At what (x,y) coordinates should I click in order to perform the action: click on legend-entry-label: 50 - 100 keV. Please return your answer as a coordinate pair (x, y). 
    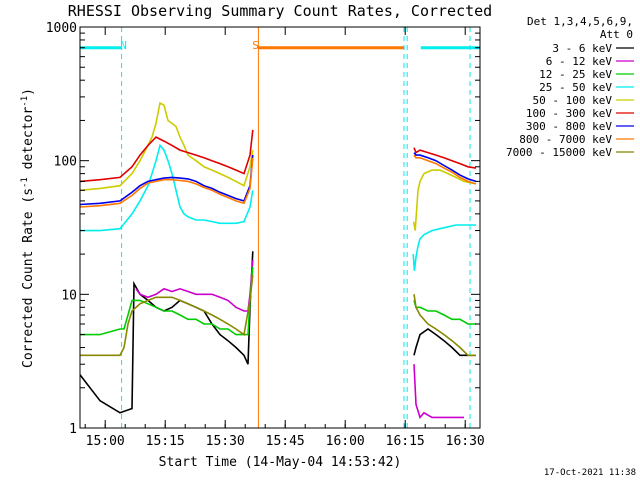
    Looking at the image, I should click on (573, 100).